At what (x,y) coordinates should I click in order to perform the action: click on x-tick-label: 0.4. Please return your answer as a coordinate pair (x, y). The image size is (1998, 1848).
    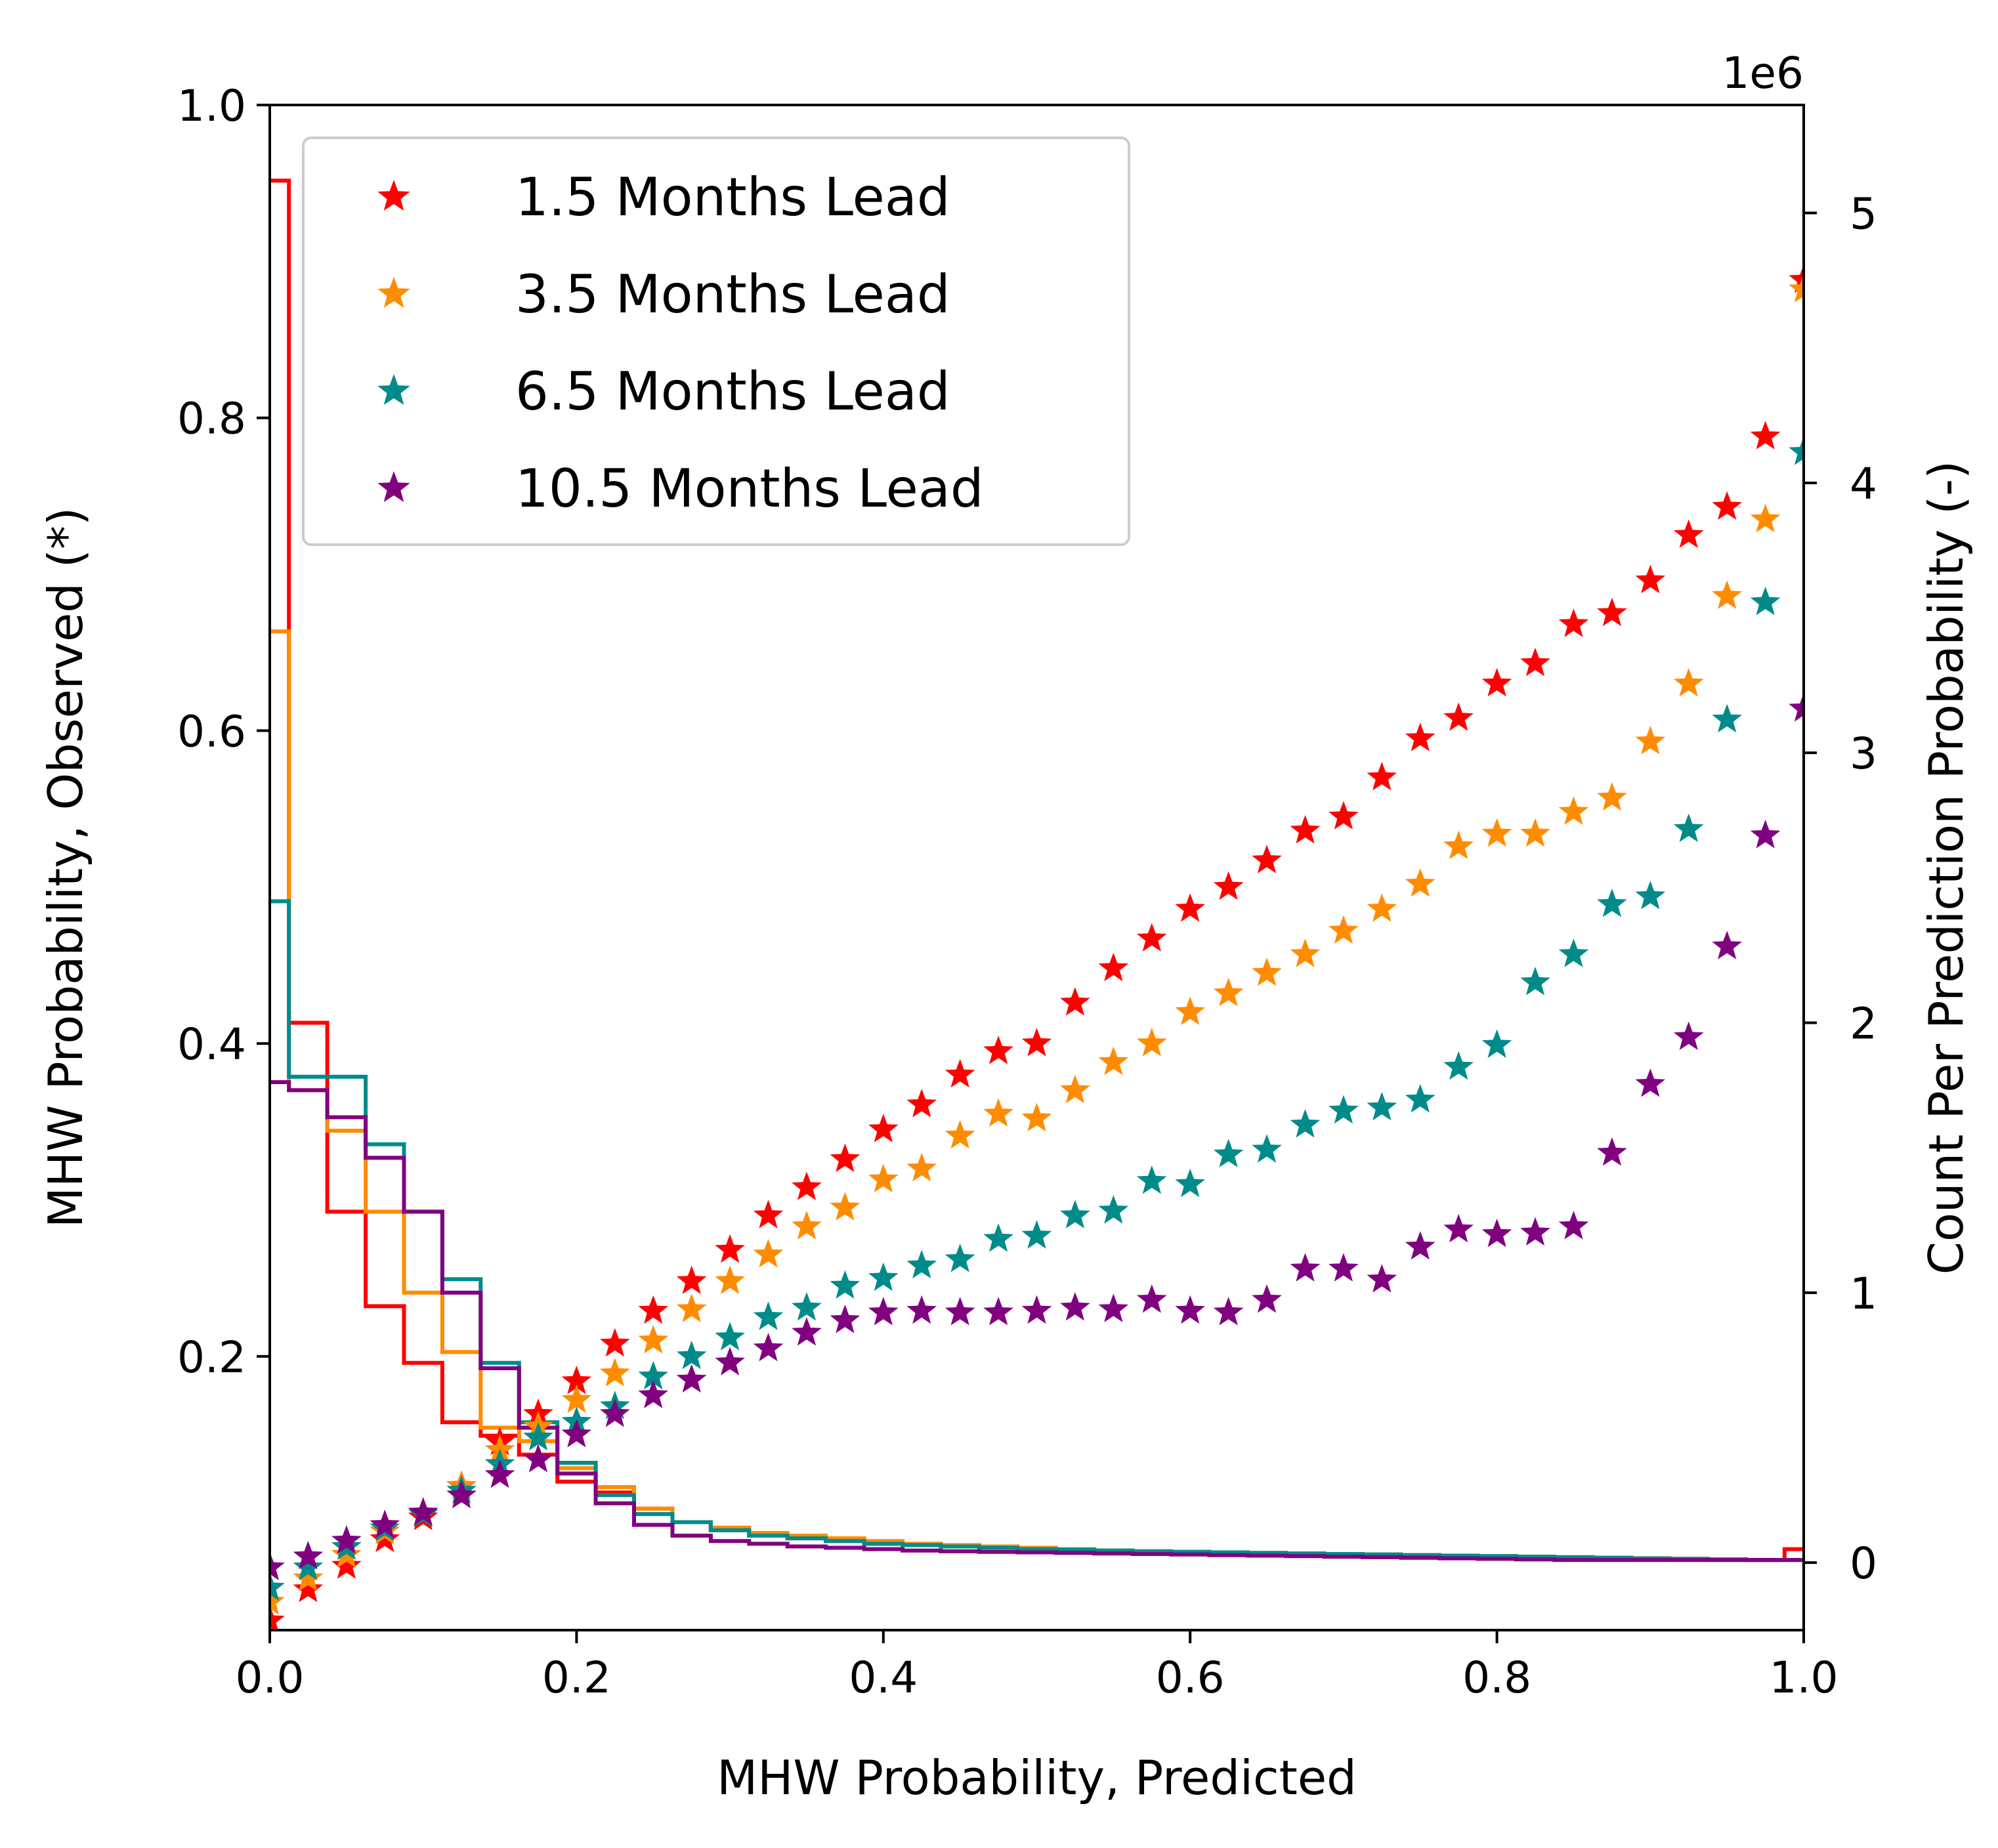
    Looking at the image, I should click on (883, 1677).